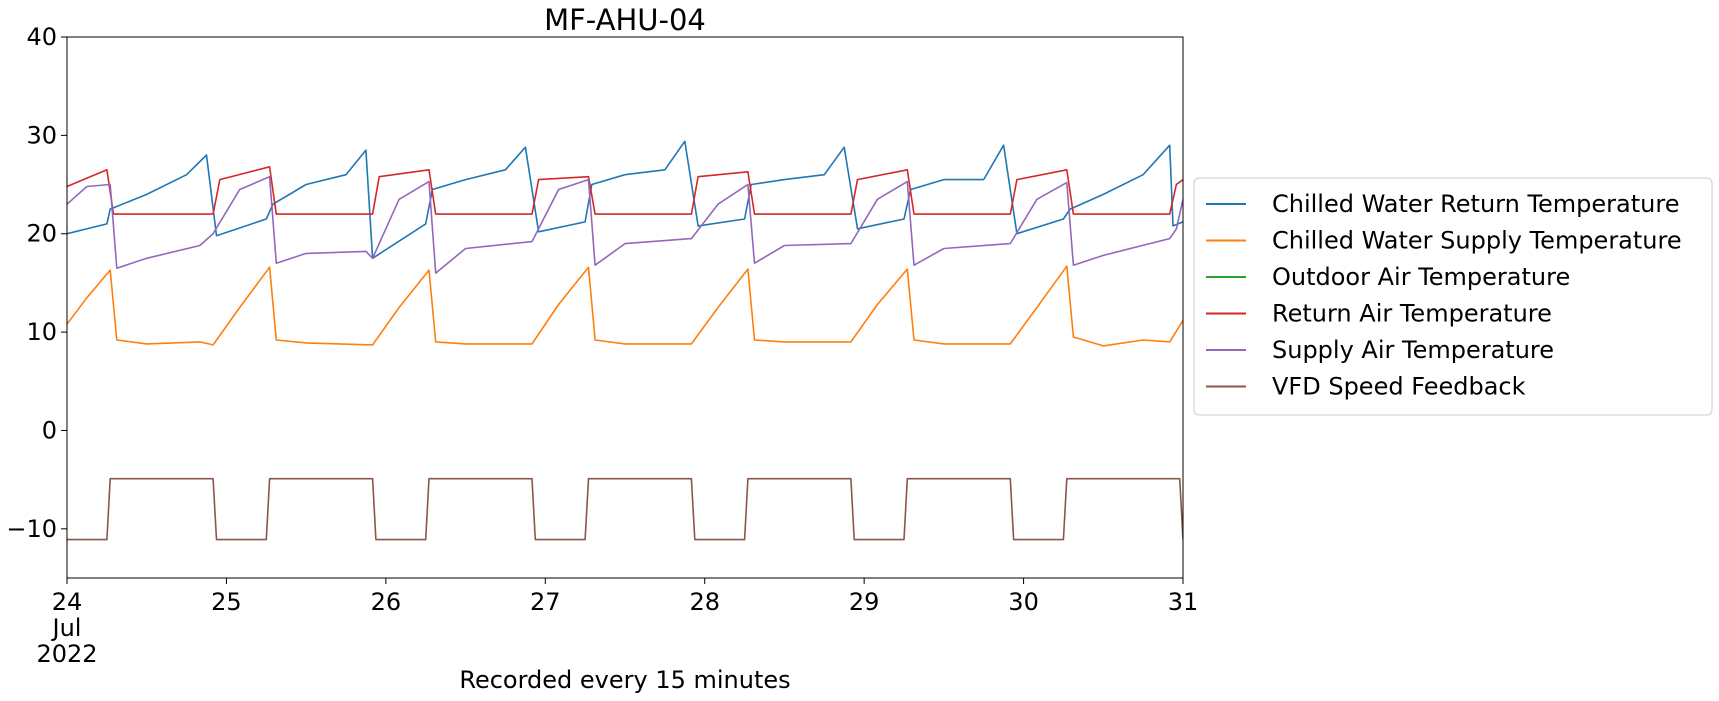 This screenshot has height=701, width=1719. I want to click on y-tick-label: 10, so click(41, 332).